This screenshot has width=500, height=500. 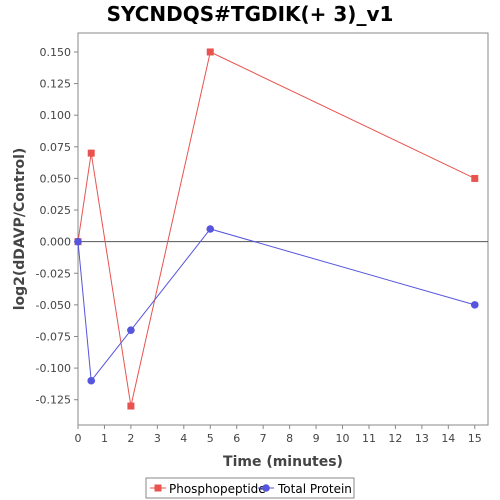 What do you see at coordinates (53, 336) in the screenshot?
I see `y-tick-label: -0.075` at bounding box center [53, 336].